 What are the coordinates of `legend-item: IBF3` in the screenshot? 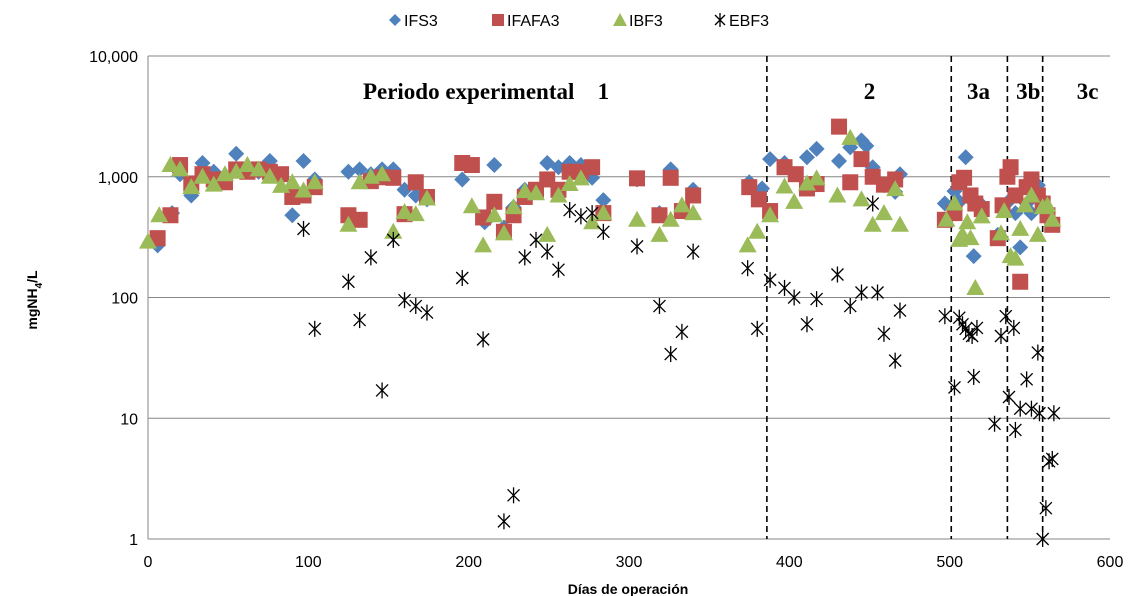 It's located at (638, 21).